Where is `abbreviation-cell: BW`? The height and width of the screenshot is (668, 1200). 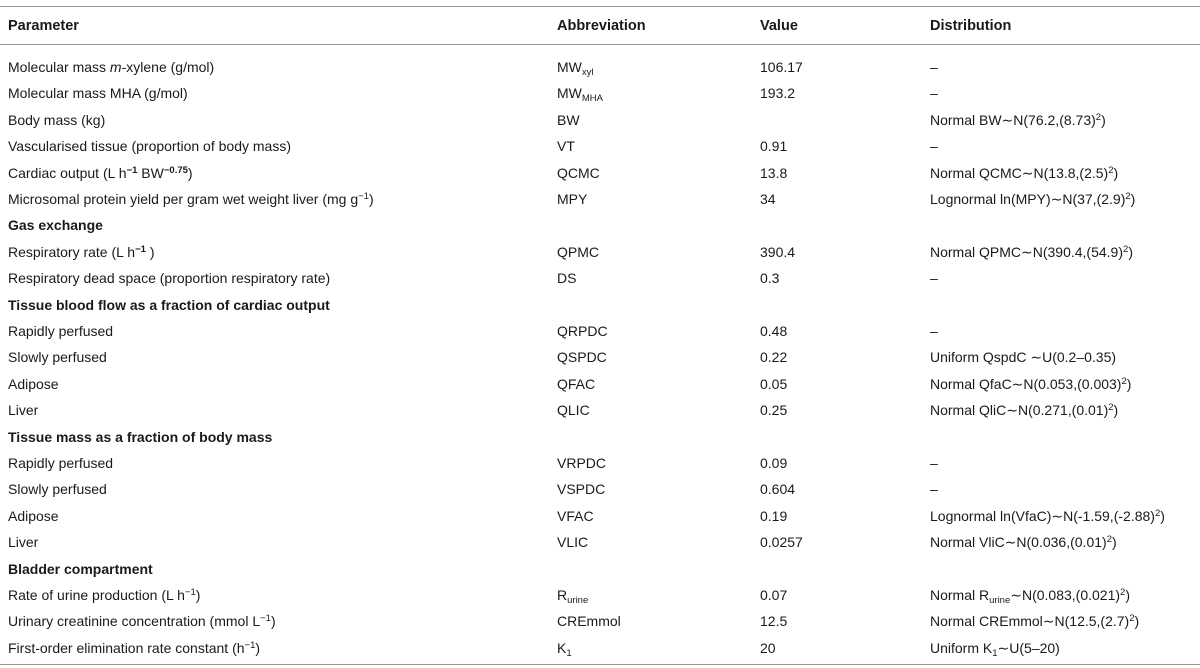
abbreviation-cell: BW is located at coordinates (568, 119).